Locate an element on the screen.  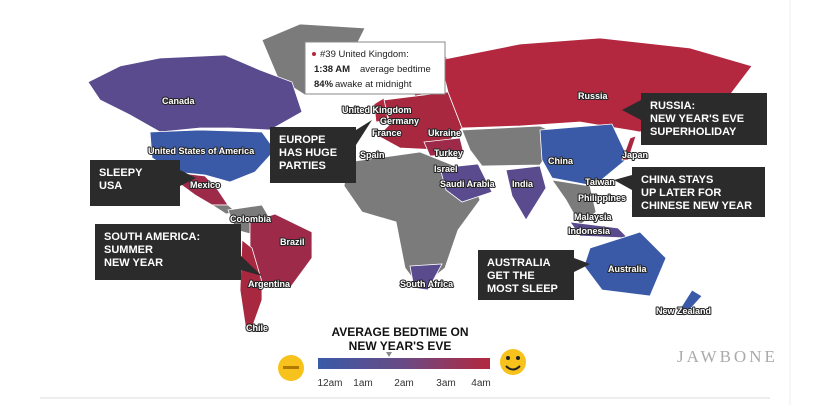
country-label: Philippines is located at coordinates (602, 198).